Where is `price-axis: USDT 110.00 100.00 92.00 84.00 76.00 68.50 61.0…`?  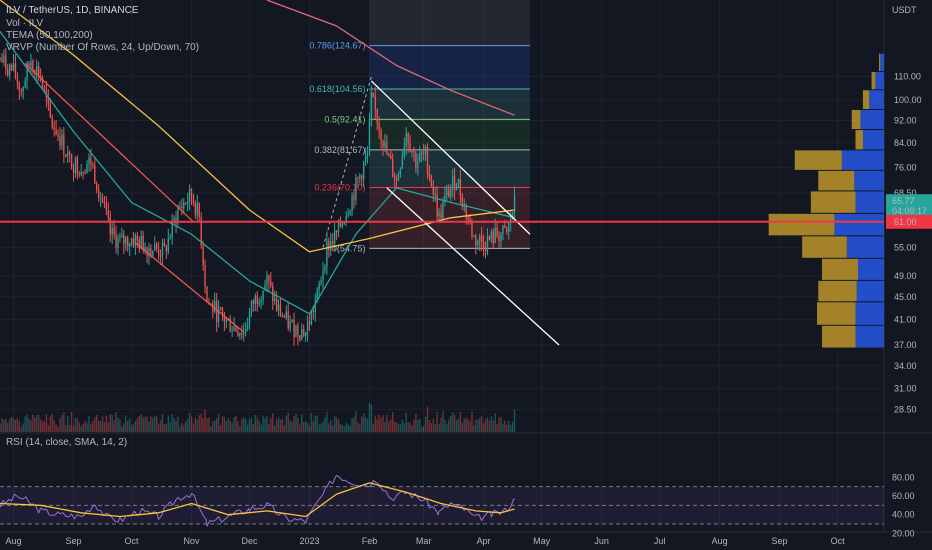 price-axis: USDT 110.00 100.00 92.00 84.00 76.00 68.50 61.0… is located at coordinates (909, 209).